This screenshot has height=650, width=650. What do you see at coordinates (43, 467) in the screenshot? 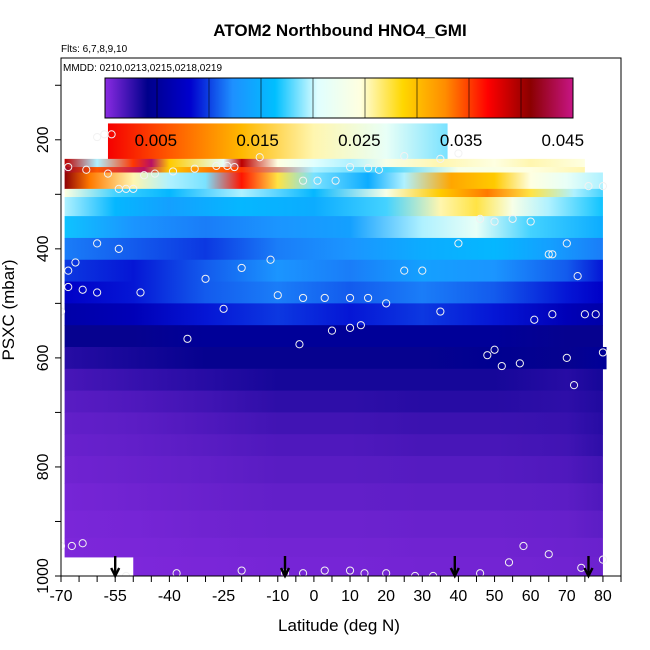
I see `y-tick-label: 800` at bounding box center [43, 467].